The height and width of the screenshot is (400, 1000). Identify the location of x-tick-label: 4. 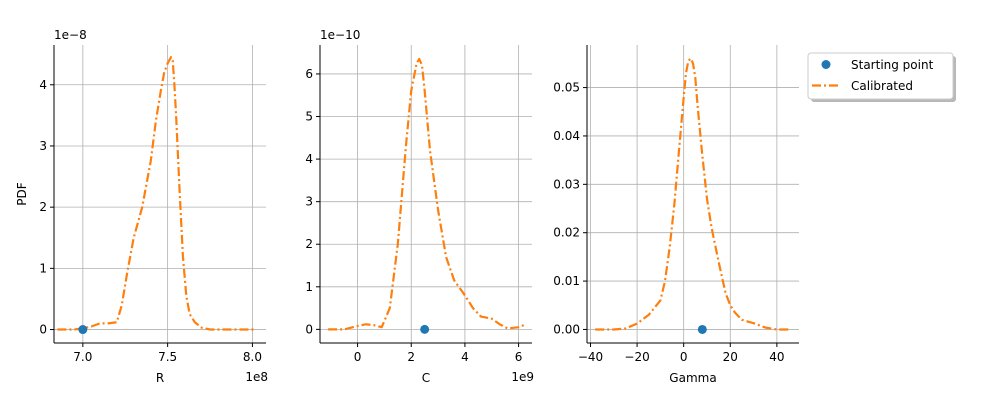
(465, 357).